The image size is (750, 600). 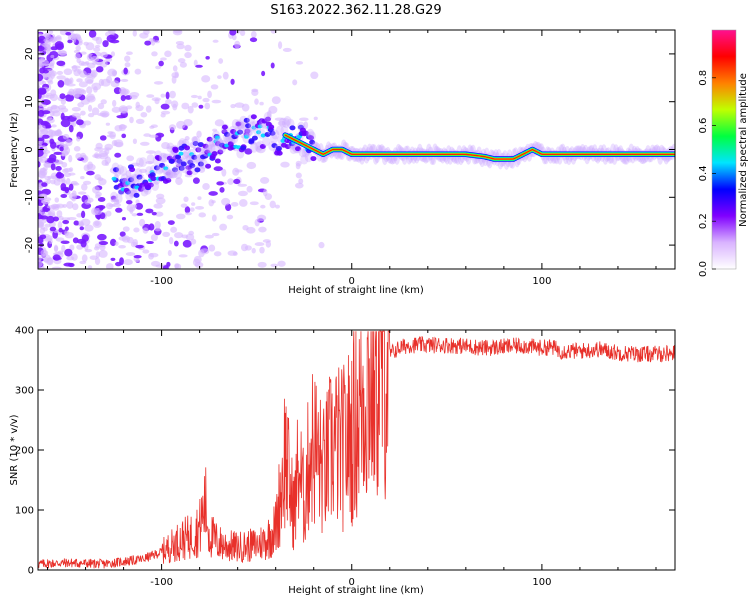 I want to click on colorbar-label: Normalized spectral amplitude, so click(x=743, y=150).